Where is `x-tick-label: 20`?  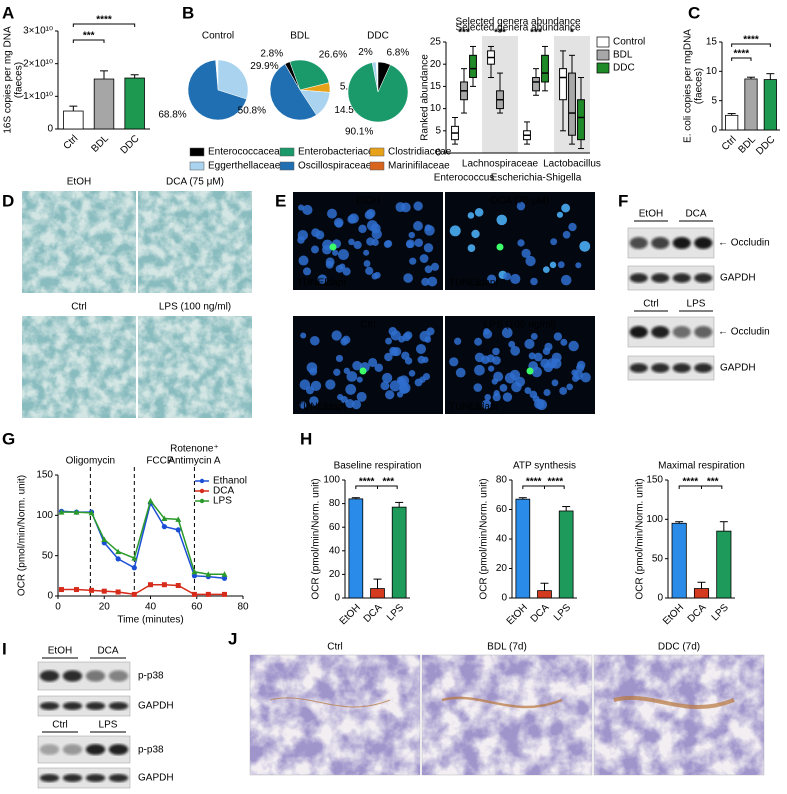
x-tick-label: 20 is located at coordinates (105, 607).